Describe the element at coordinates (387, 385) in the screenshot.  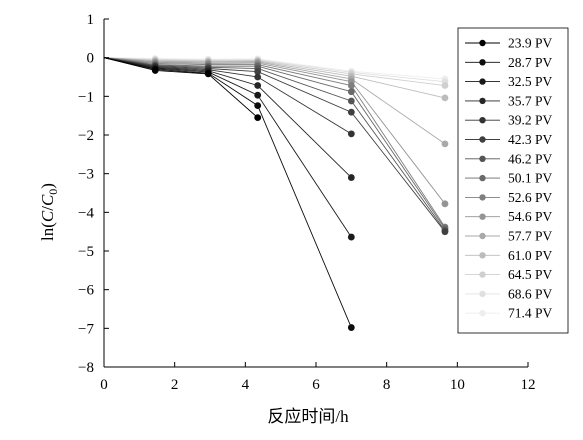
I see `x-tick-label: 8` at that location.